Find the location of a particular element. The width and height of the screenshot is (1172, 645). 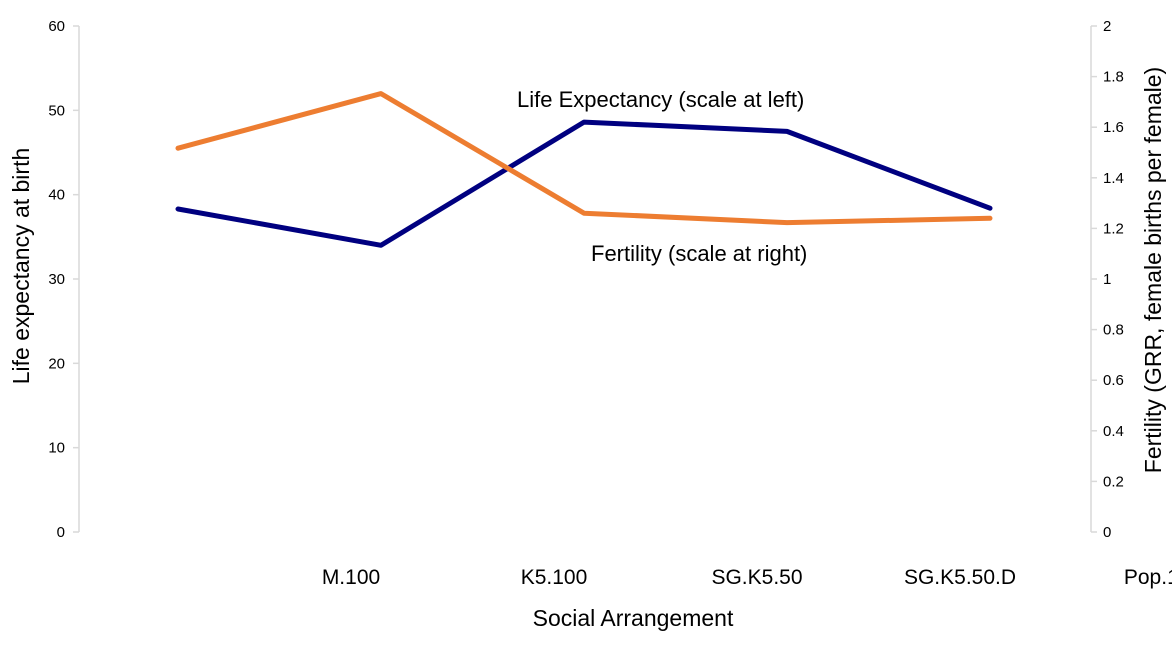

left-y-axis-ticks: 0 10 20 30 40 50 60 is located at coordinates (63, 279).